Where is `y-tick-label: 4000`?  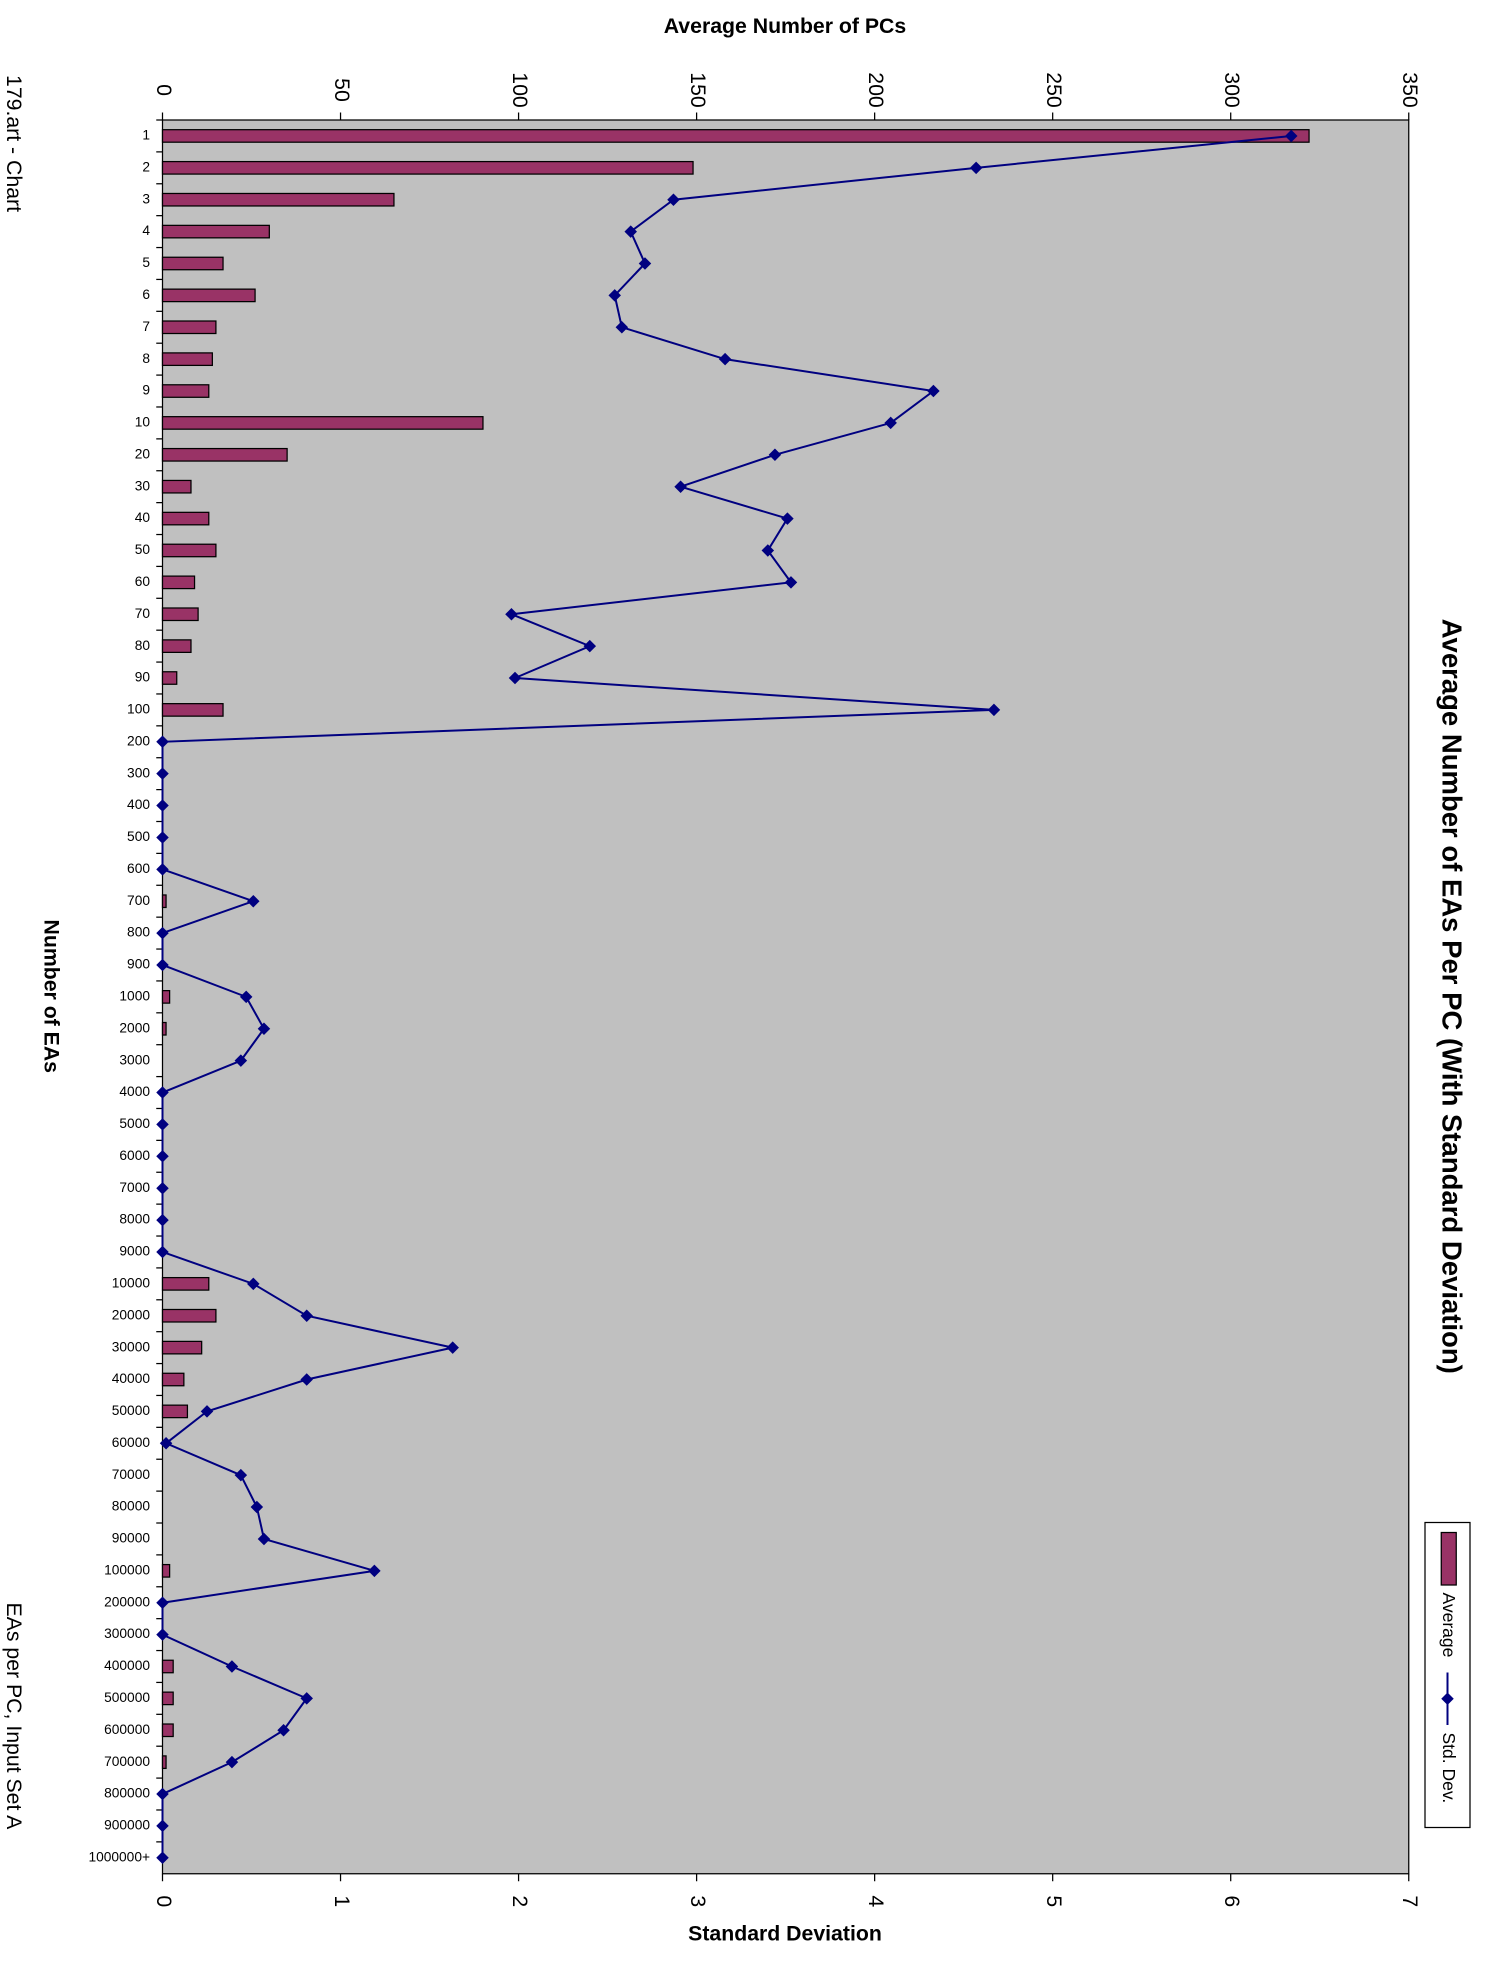
y-tick-label: 4000 is located at coordinates (134, 1091).